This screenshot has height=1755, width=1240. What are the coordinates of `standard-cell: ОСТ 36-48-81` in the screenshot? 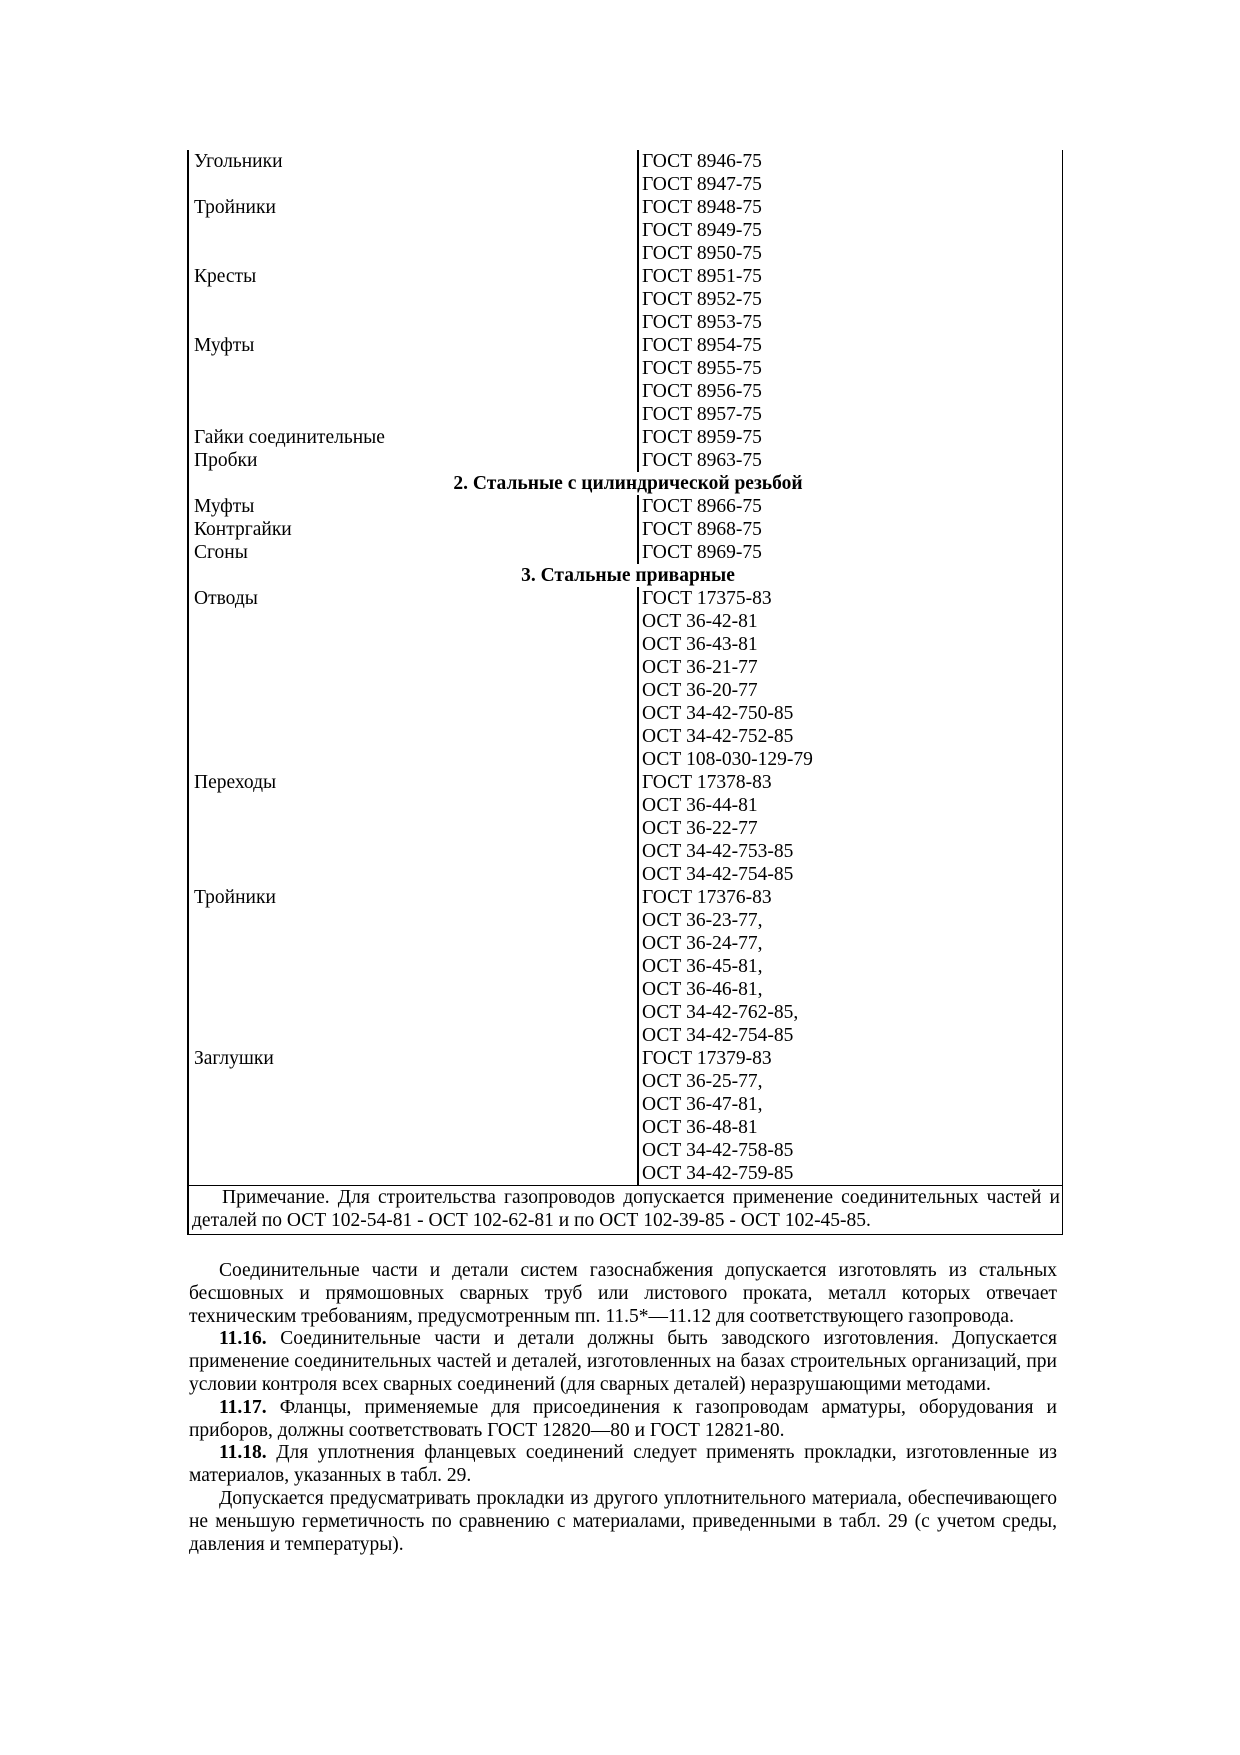 It's located at (850, 1127).